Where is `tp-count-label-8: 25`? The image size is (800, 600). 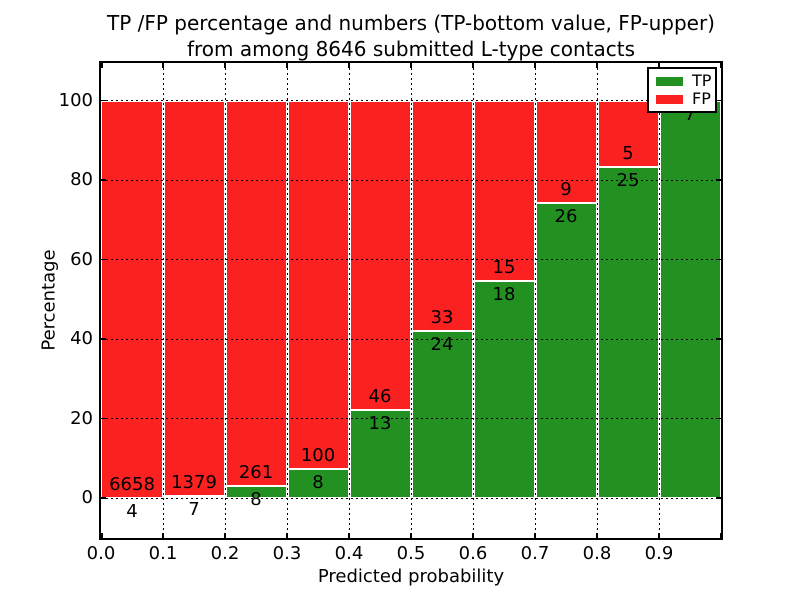
tp-count-label-8: 25 is located at coordinates (628, 180).